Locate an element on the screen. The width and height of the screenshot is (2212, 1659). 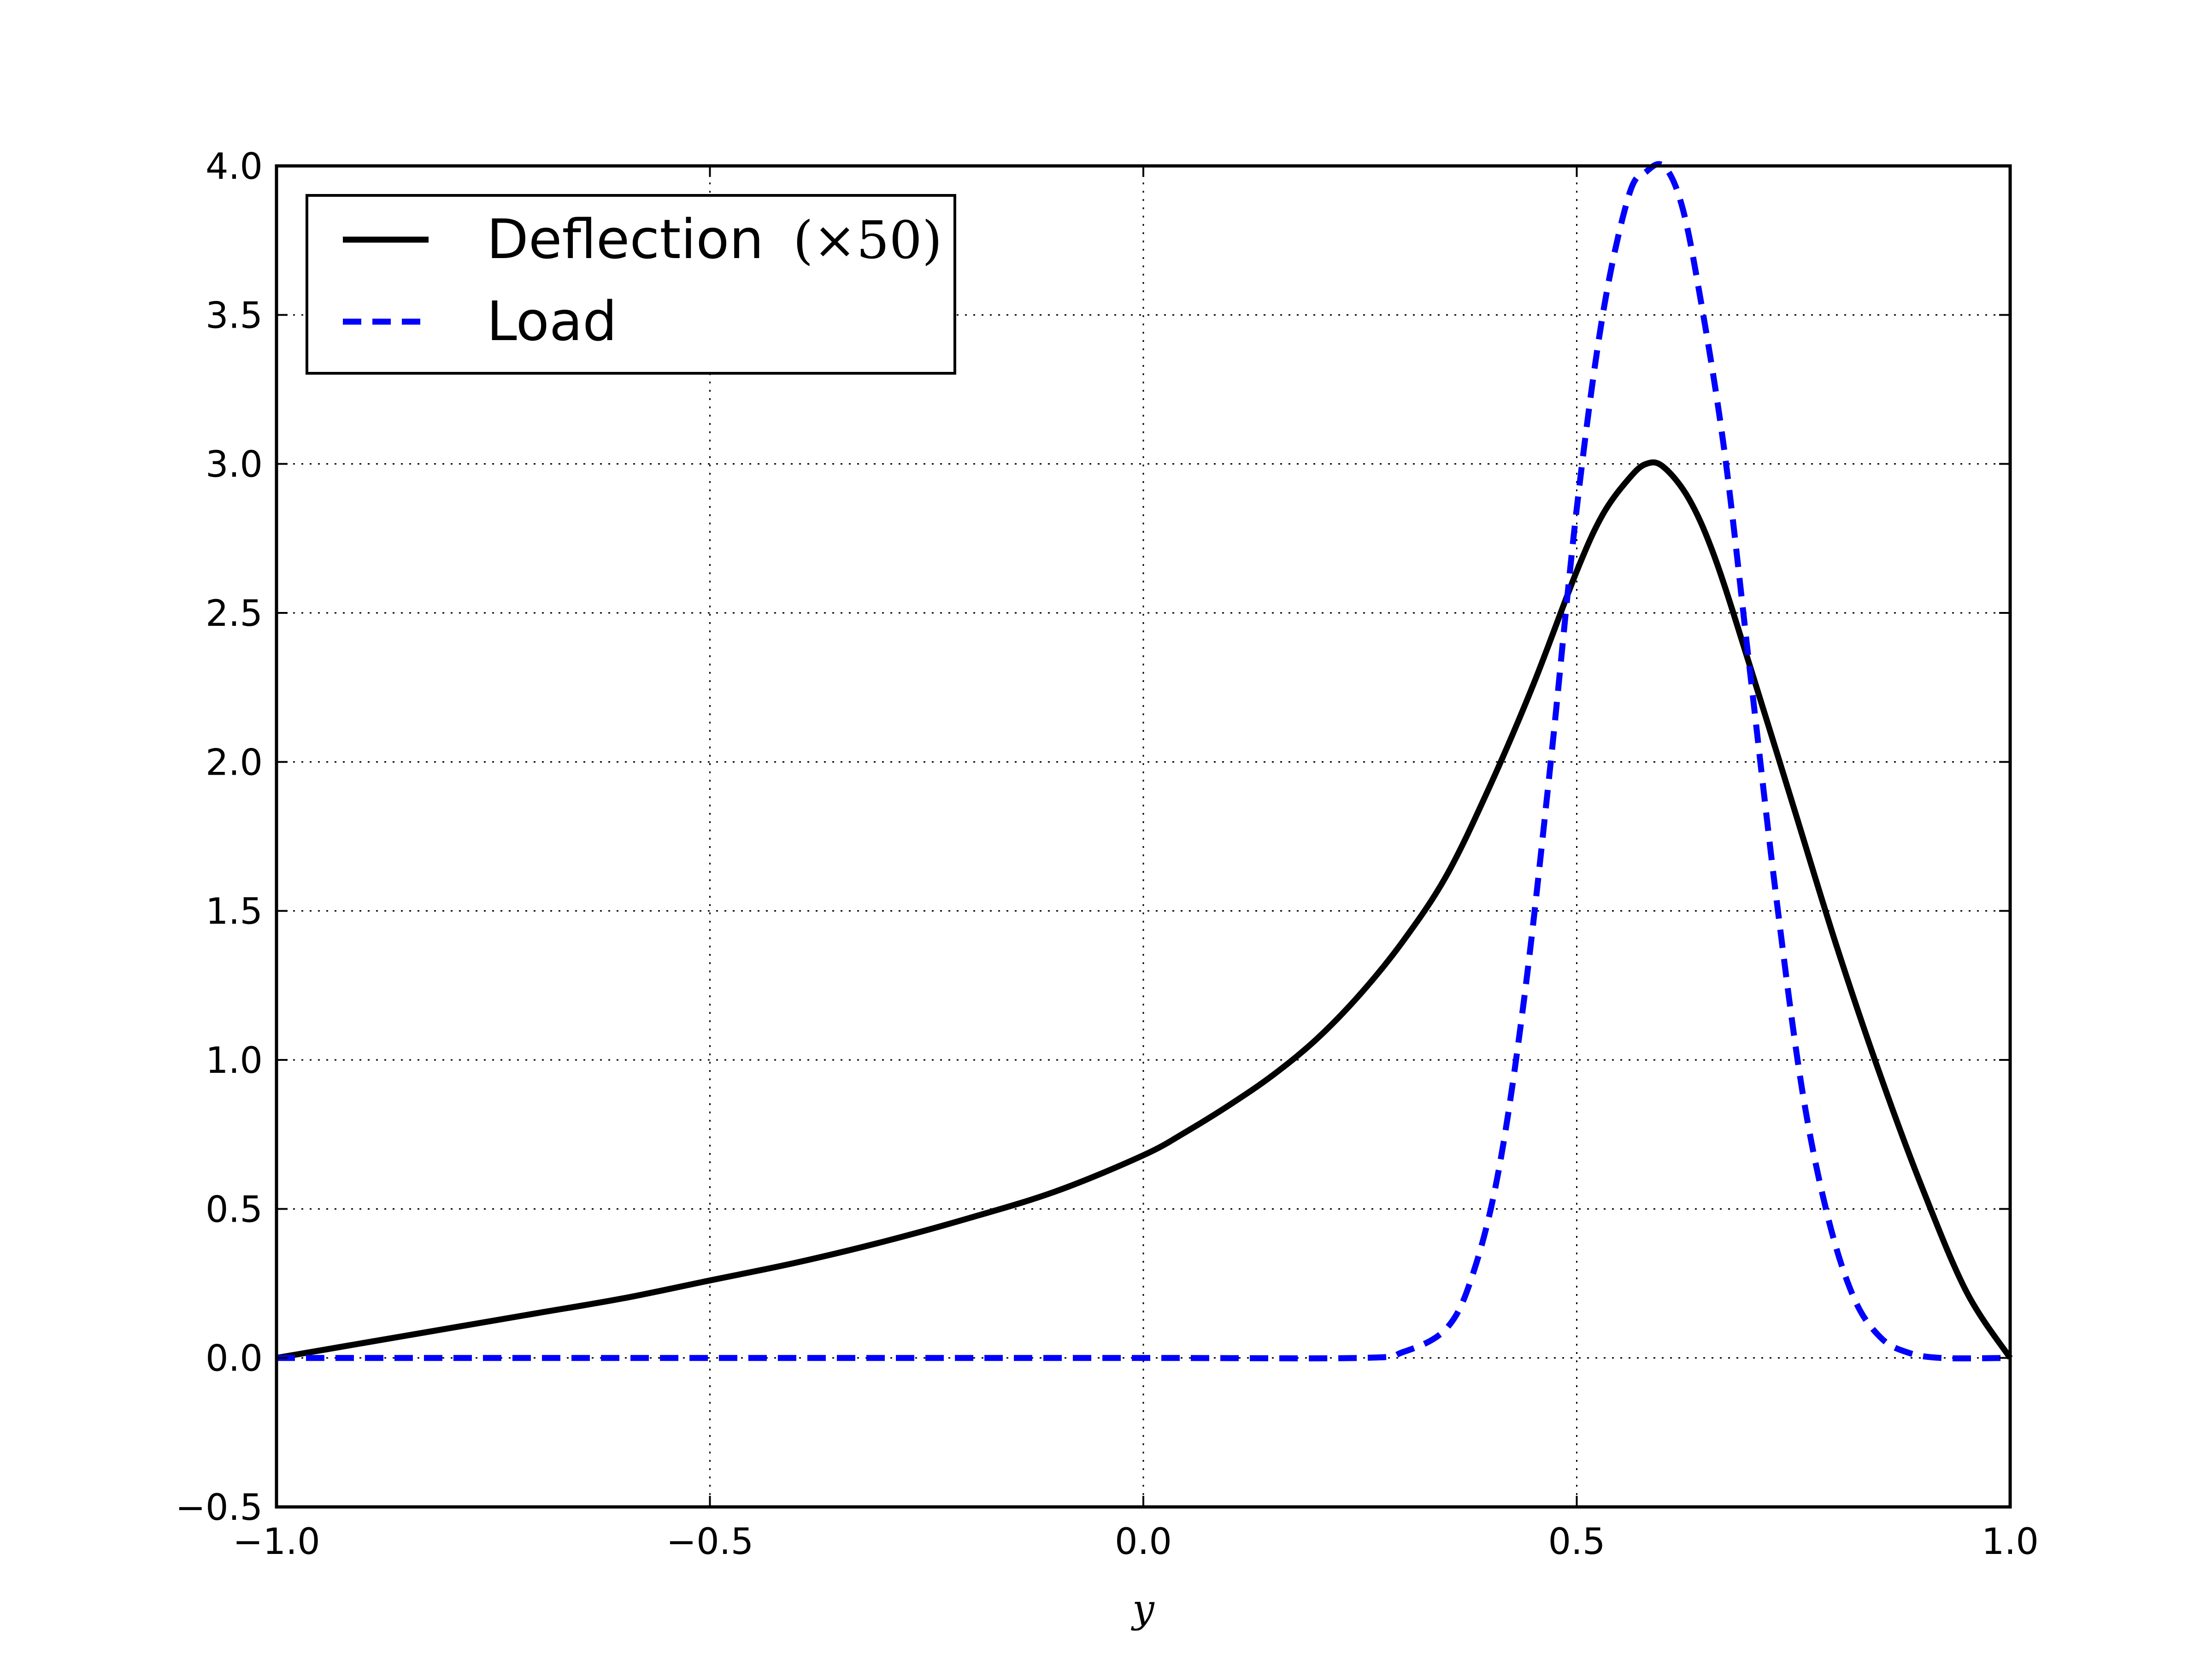
x-tick-labels: −1.0 −0.5 0.0 0.5 1.0 is located at coordinates (1136, 1542).